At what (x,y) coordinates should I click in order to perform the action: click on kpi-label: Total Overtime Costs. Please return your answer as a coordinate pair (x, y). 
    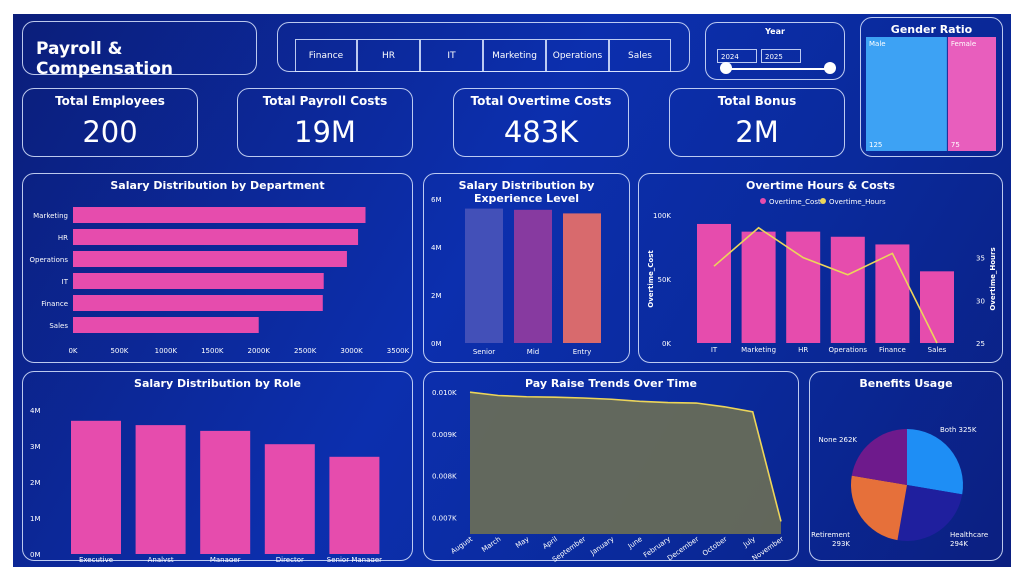
    Looking at the image, I should click on (541, 101).